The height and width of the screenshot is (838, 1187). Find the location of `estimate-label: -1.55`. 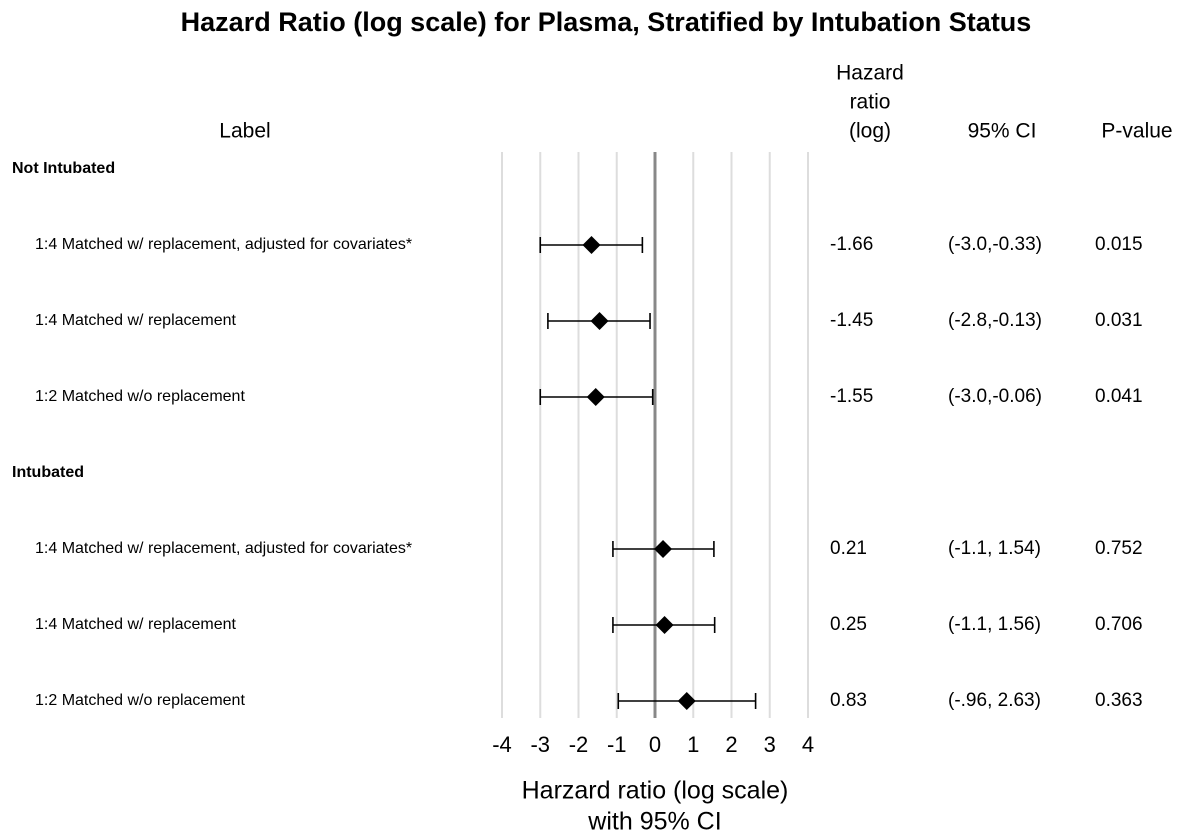

estimate-label: -1.55 is located at coordinates (851, 396).